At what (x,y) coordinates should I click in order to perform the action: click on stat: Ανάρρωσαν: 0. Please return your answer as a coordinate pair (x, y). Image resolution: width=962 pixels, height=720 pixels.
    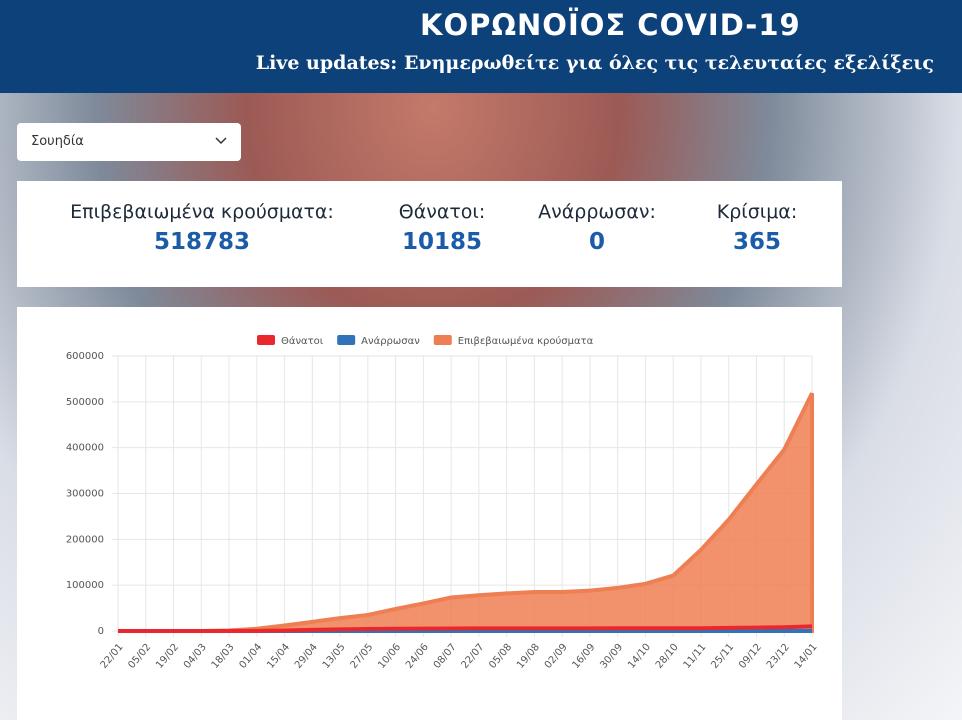
    Looking at the image, I should click on (597, 228).